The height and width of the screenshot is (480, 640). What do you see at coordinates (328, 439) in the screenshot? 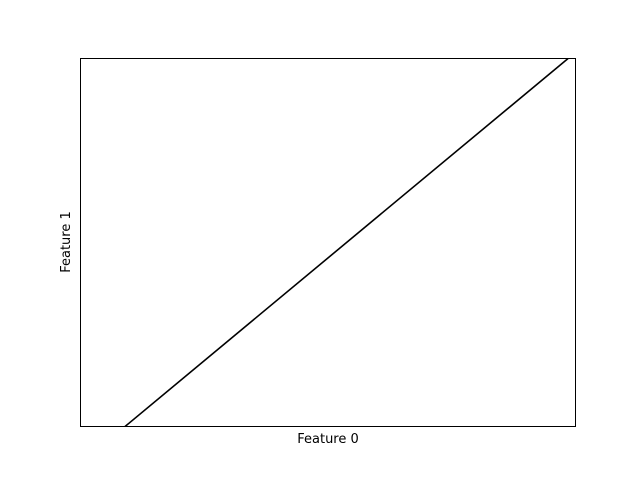
I see `x-axis-label: Feature 0` at bounding box center [328, 439].